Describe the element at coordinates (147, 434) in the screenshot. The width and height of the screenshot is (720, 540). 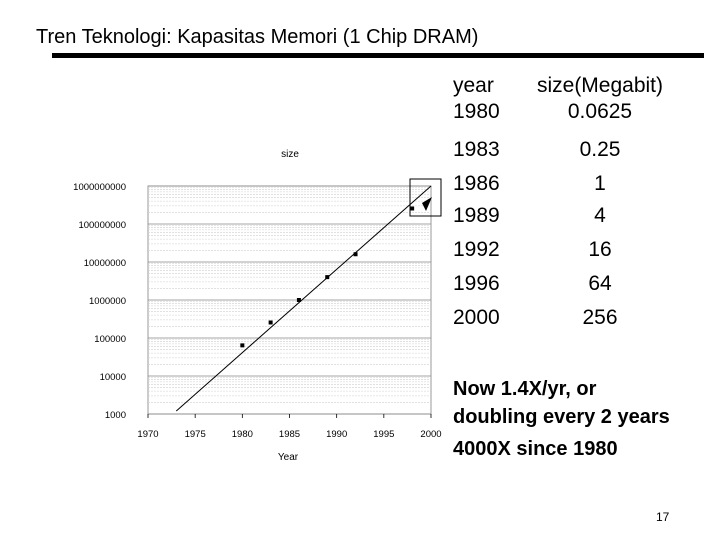
I see `x-tick-label: 1970` at that location.